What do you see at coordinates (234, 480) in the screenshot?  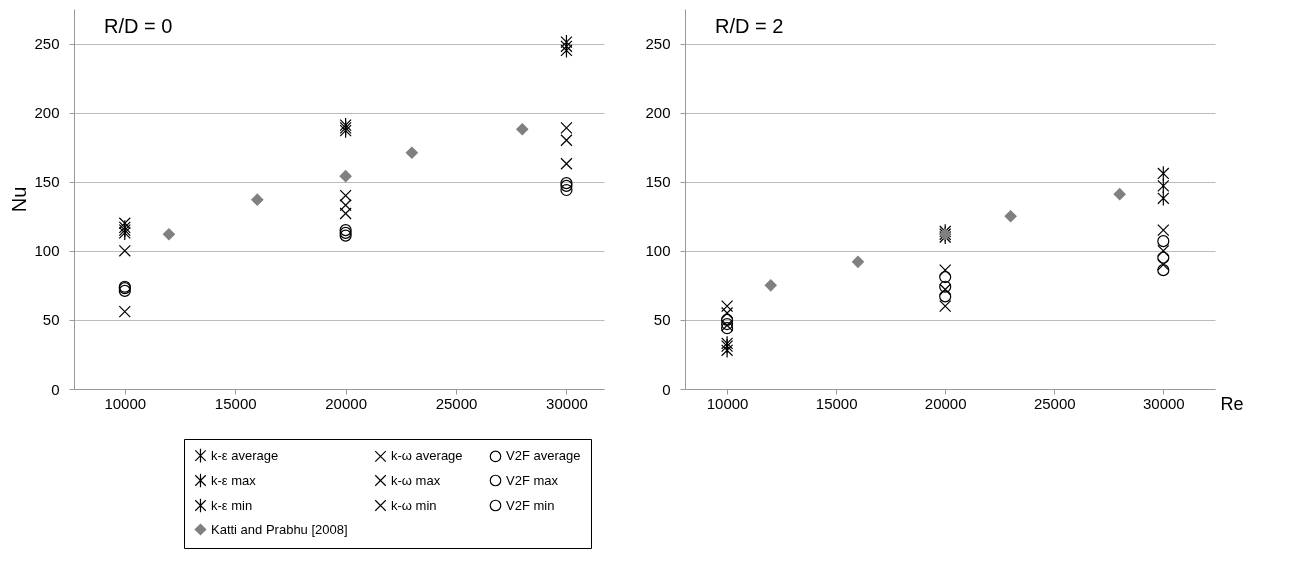 I see `legend-label: k-ε max` at bounding box center [234, 480].